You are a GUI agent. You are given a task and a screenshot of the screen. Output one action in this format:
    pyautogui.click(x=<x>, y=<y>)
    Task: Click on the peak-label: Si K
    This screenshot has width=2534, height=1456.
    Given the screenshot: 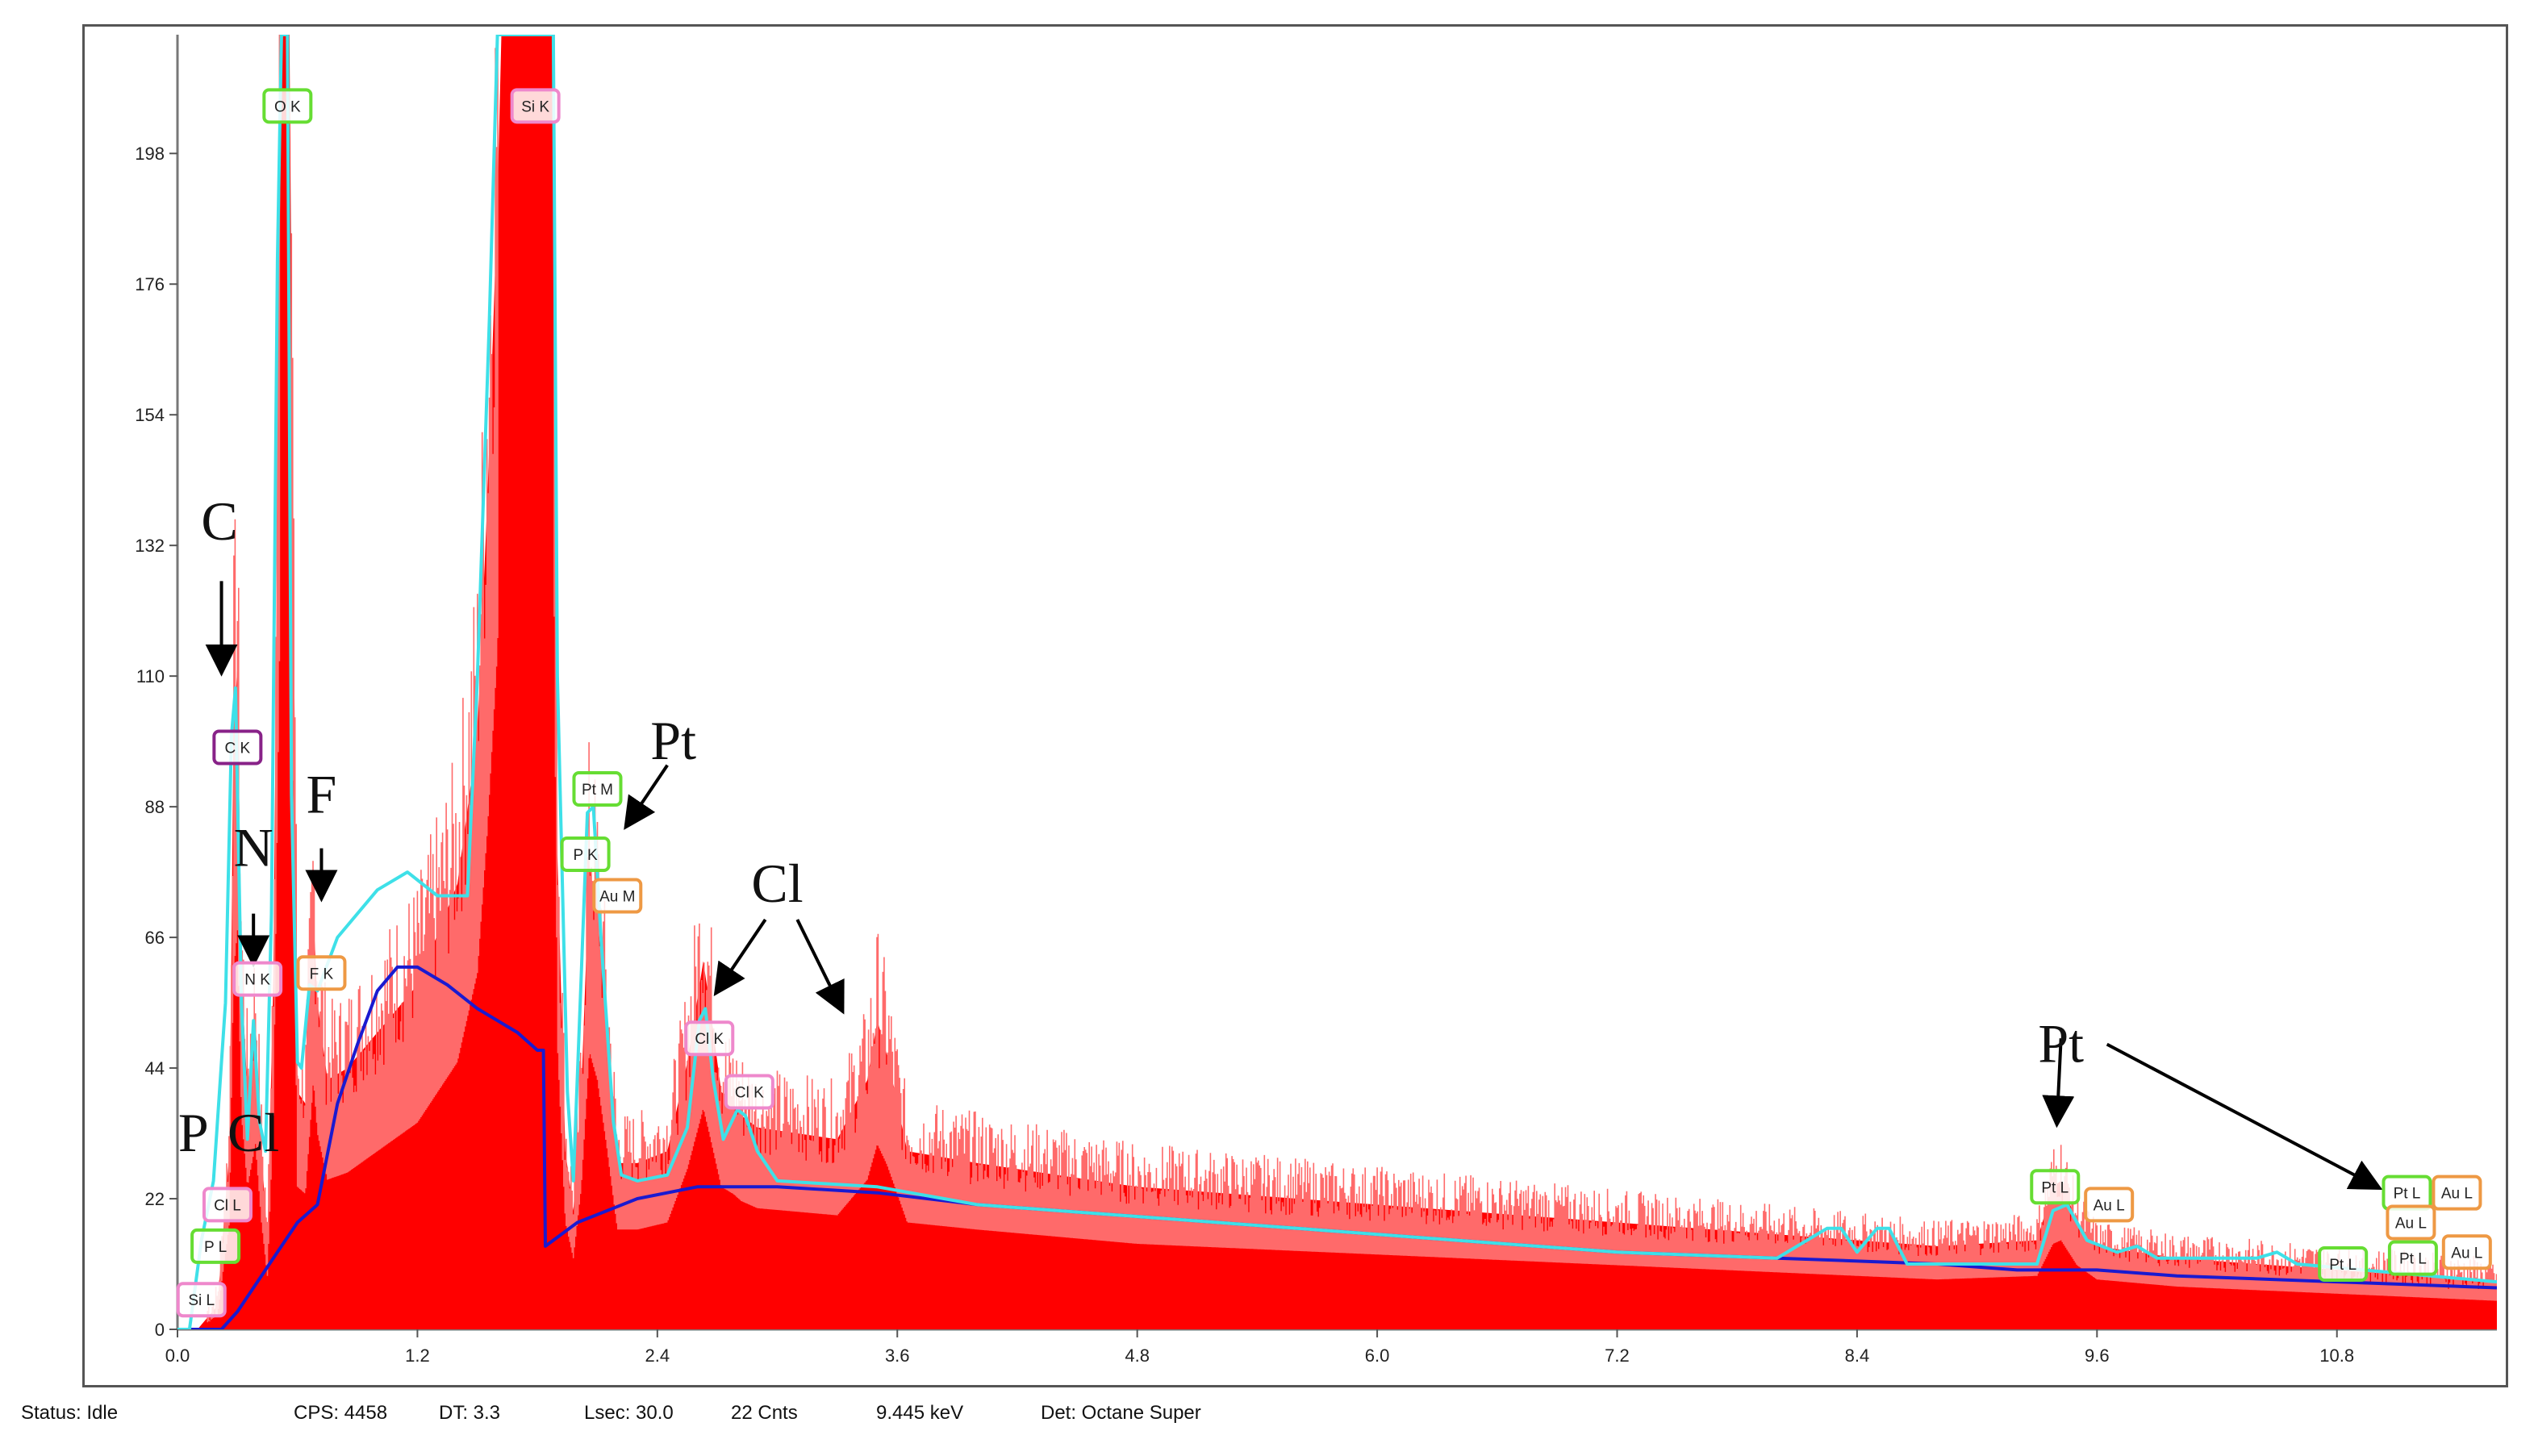 What is the action you would take?
    pyautogui.click(x=535, y=106)
    